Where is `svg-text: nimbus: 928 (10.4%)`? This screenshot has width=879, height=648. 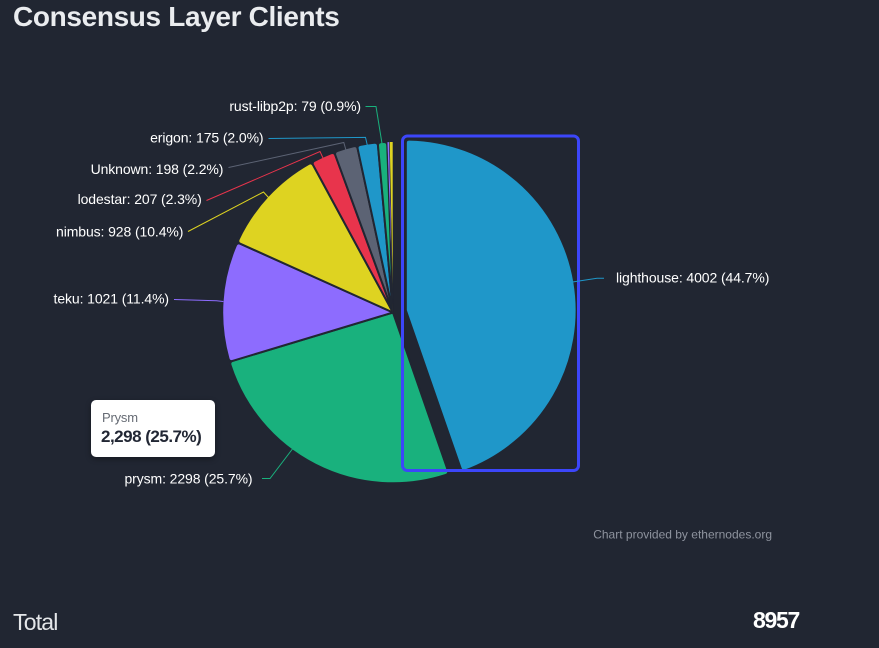
svg-text: nimbus: 928 (10.4%) is located at coordinates (119, 232).